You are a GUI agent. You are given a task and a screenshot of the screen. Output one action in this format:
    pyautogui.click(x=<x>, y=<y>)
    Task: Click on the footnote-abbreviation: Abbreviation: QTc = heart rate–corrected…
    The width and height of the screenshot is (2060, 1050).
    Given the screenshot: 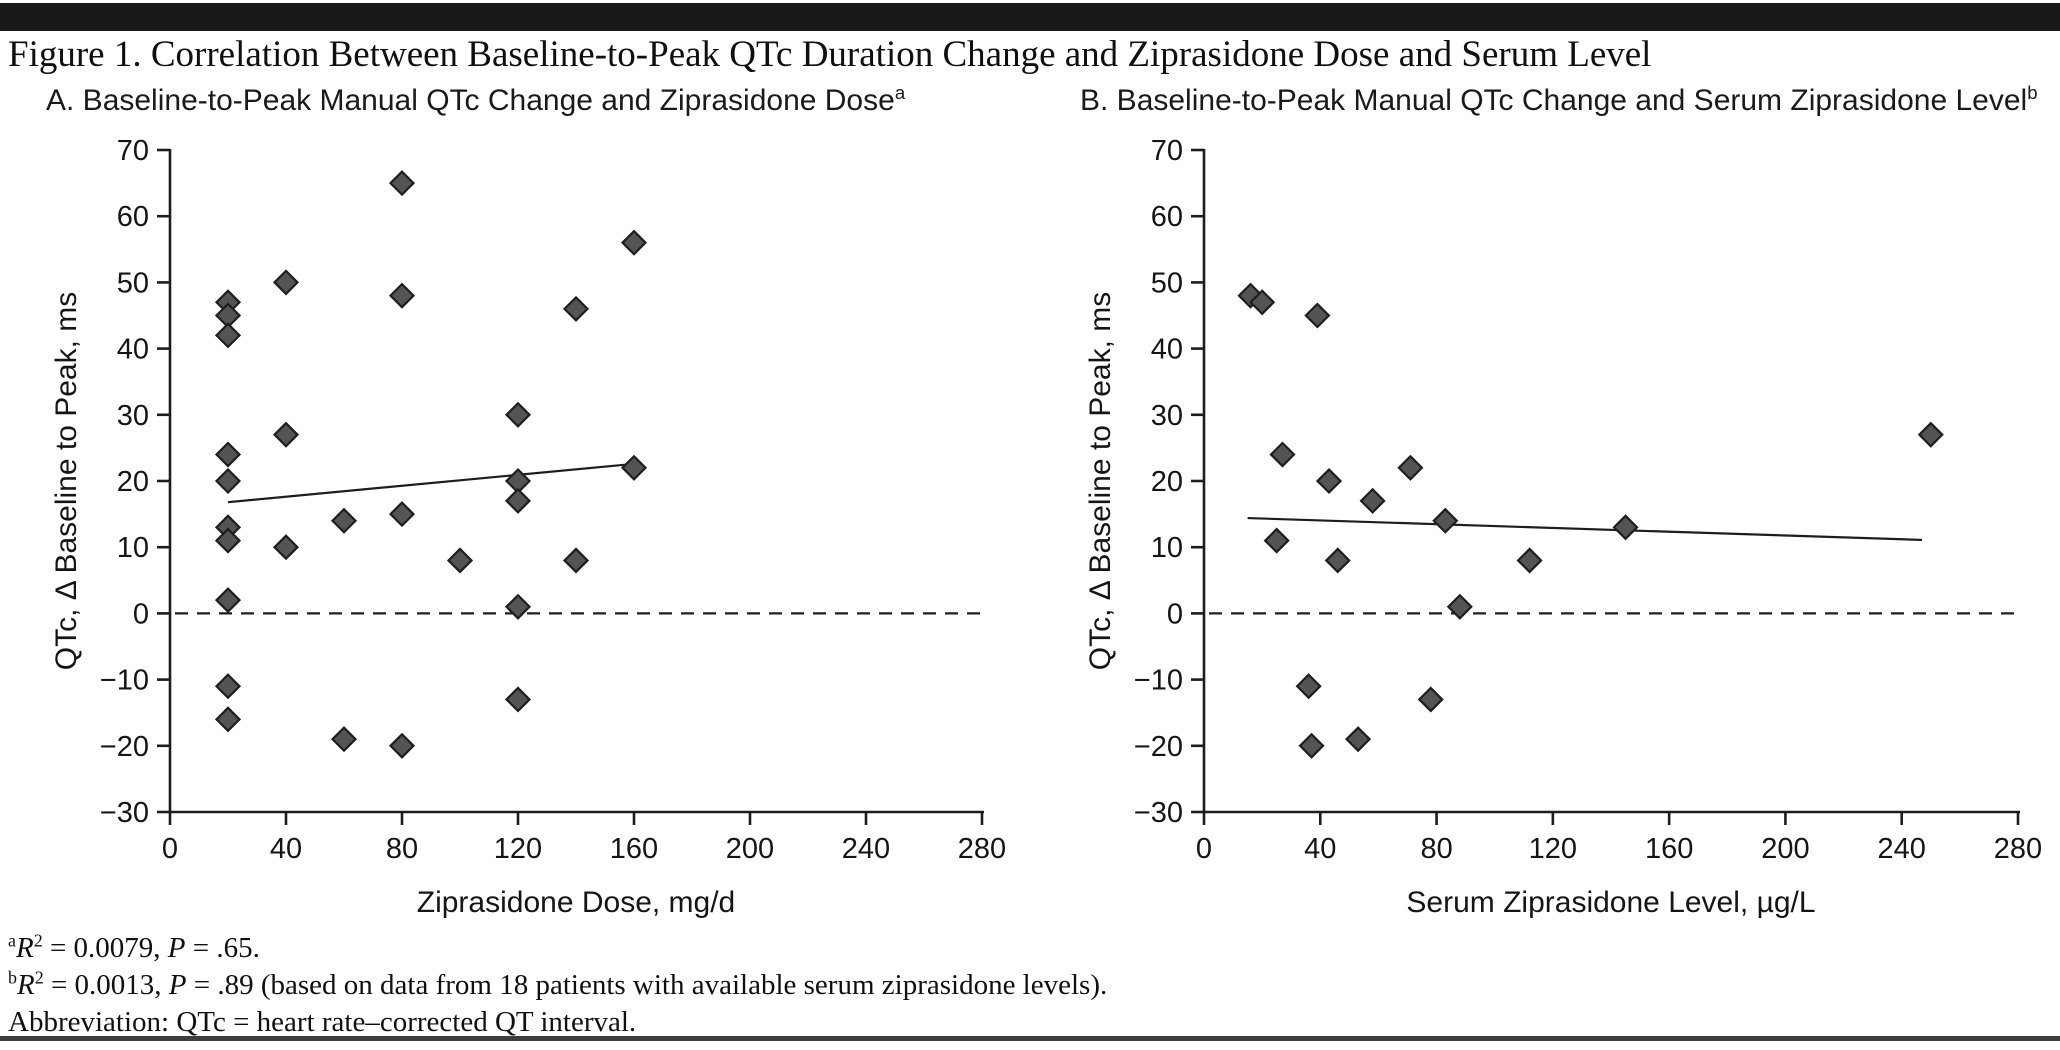 What is the action you would take?
    pyautogui.click(x=1028, y=1022)
    